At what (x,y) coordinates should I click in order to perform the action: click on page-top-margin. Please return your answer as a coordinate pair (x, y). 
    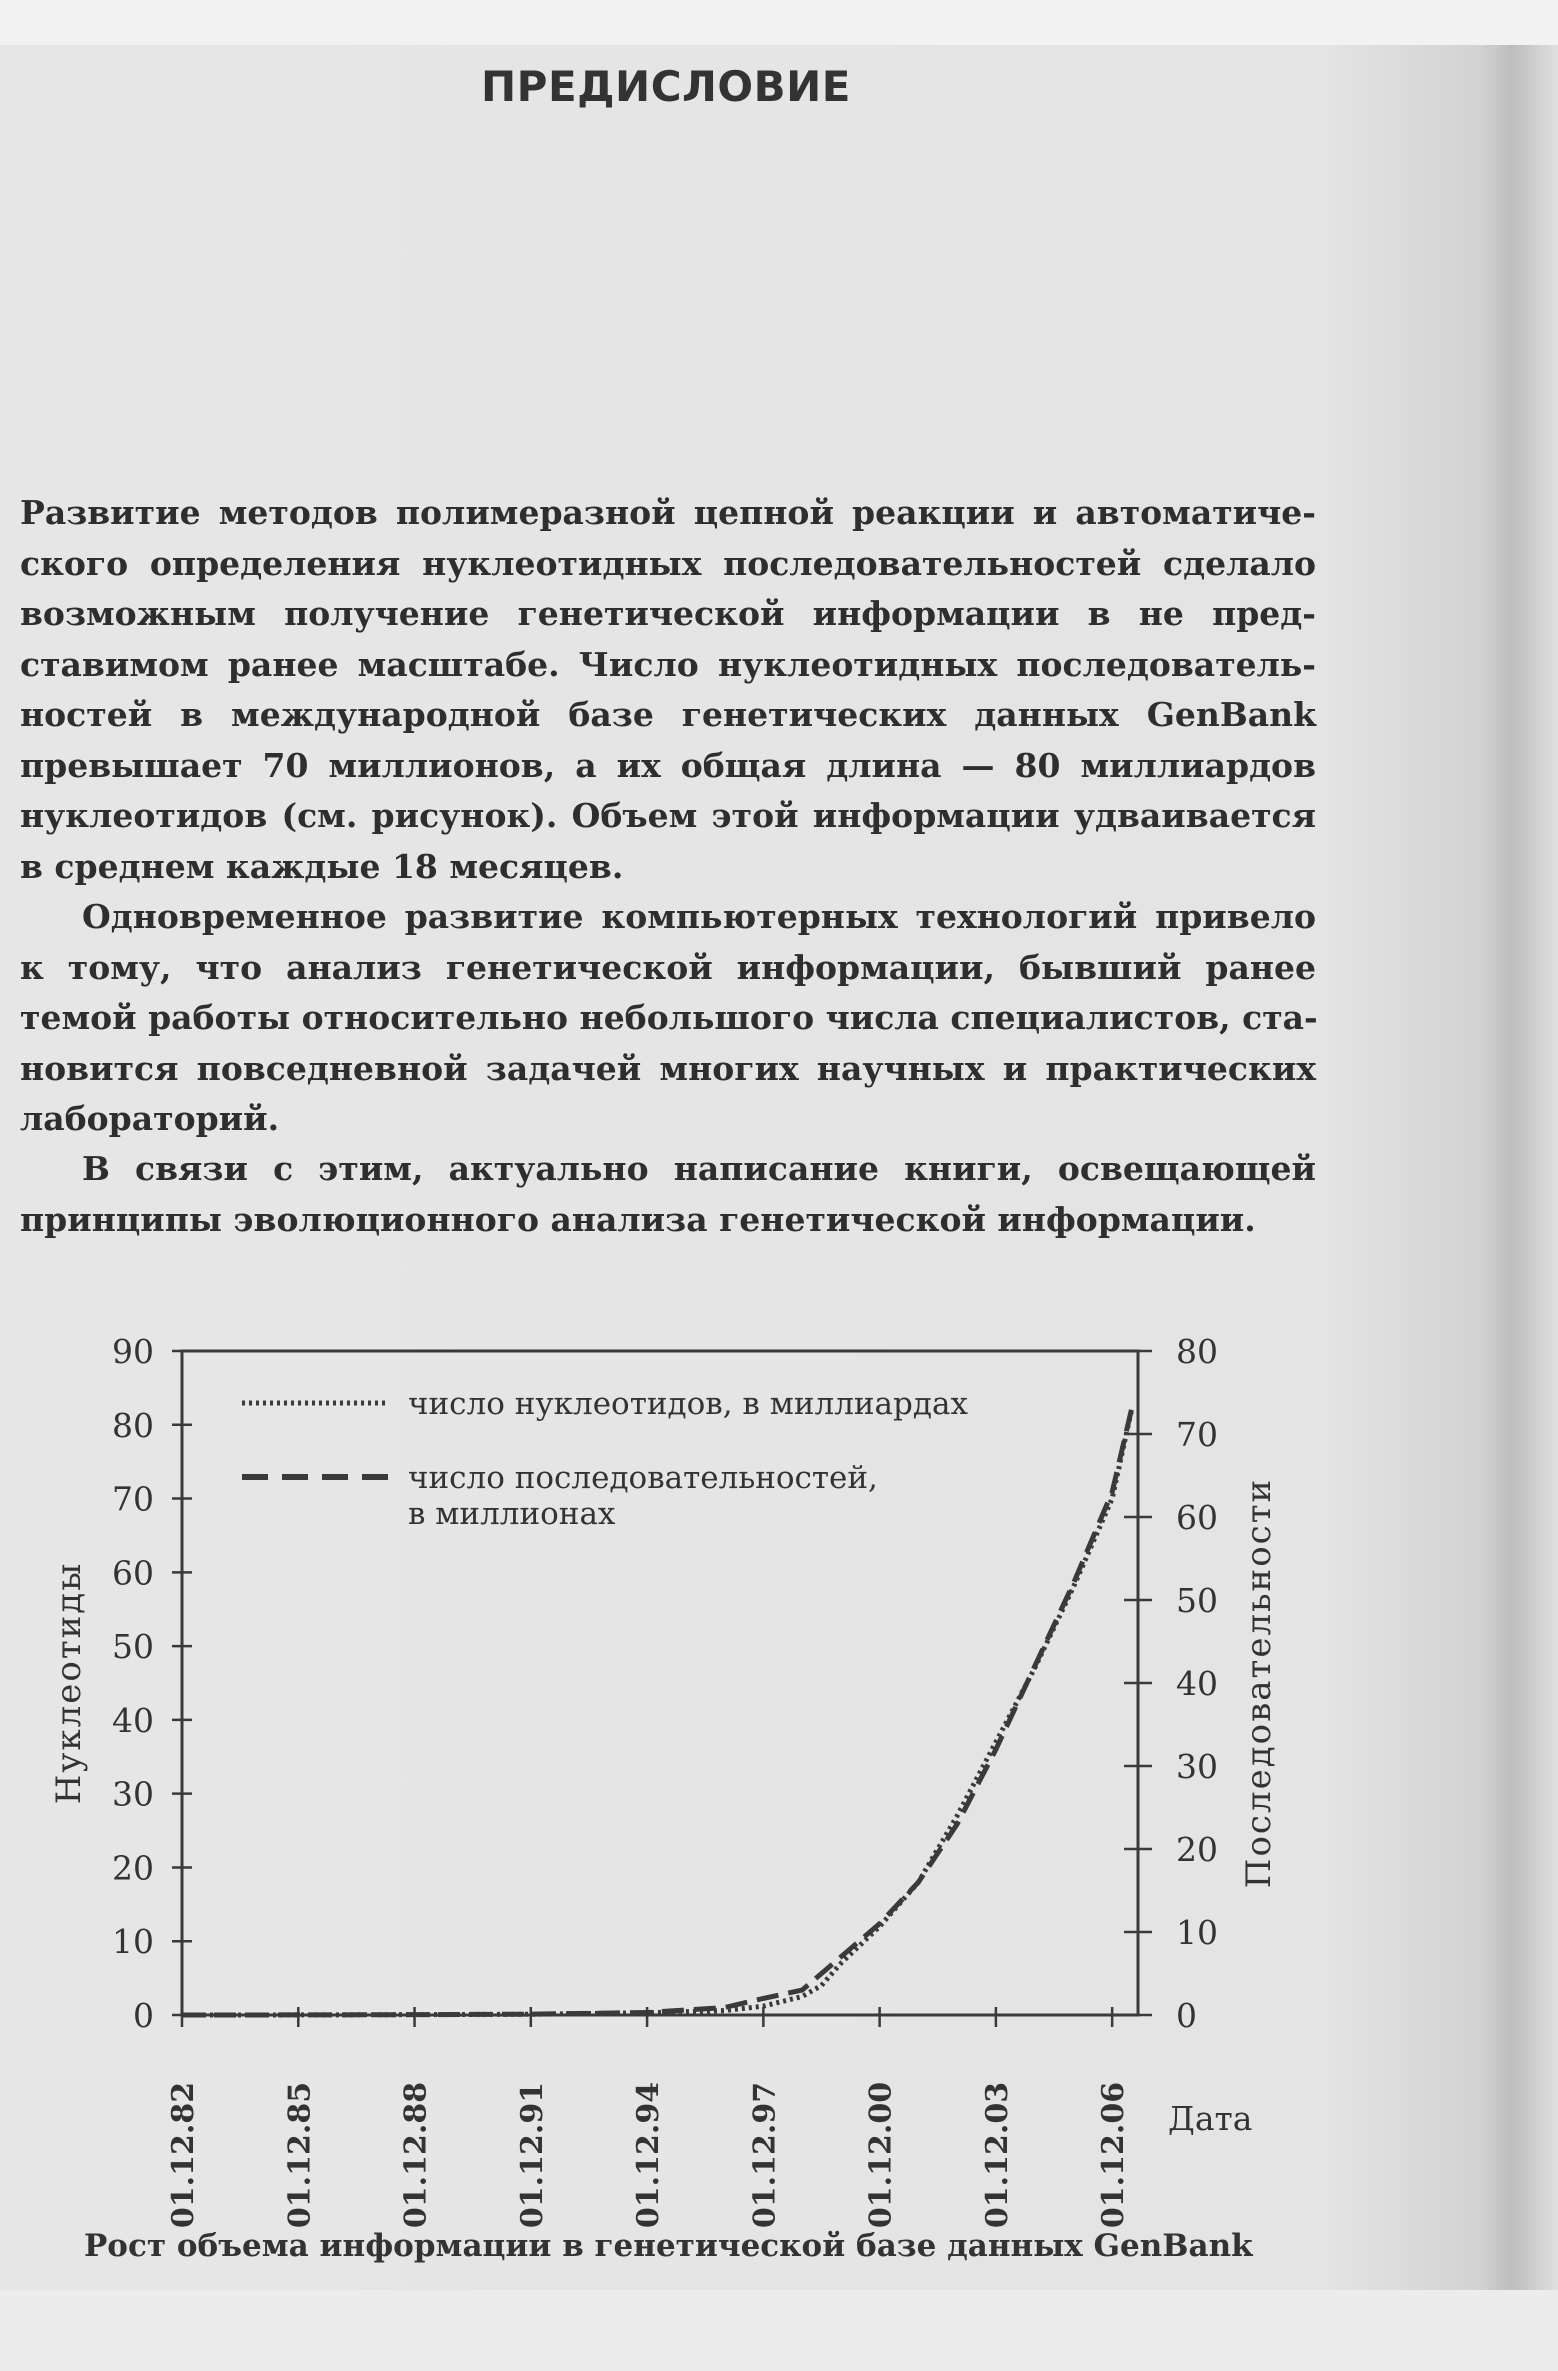
    Looking at the image, I should click on (779, 22).